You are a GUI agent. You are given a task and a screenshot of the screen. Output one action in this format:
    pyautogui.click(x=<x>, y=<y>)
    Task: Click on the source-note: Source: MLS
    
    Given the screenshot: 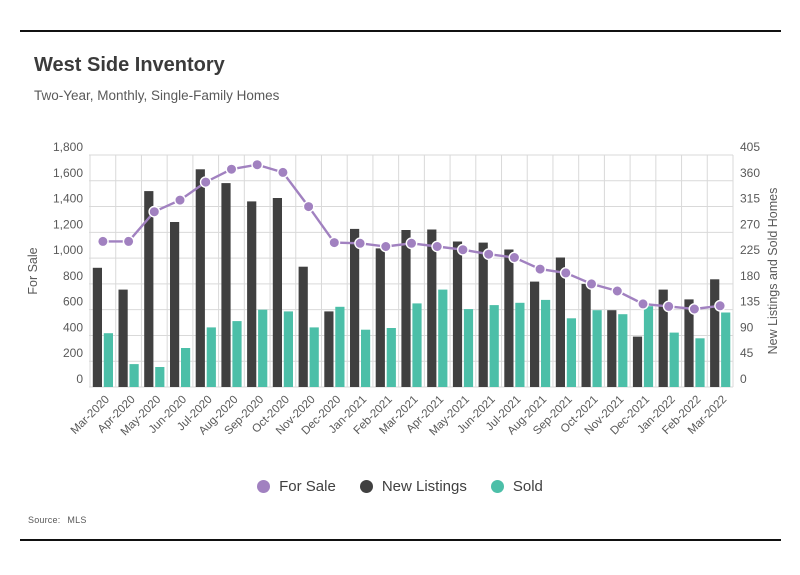 What is the action you would take?
    pyautogui.click(x=57, y=520)
    